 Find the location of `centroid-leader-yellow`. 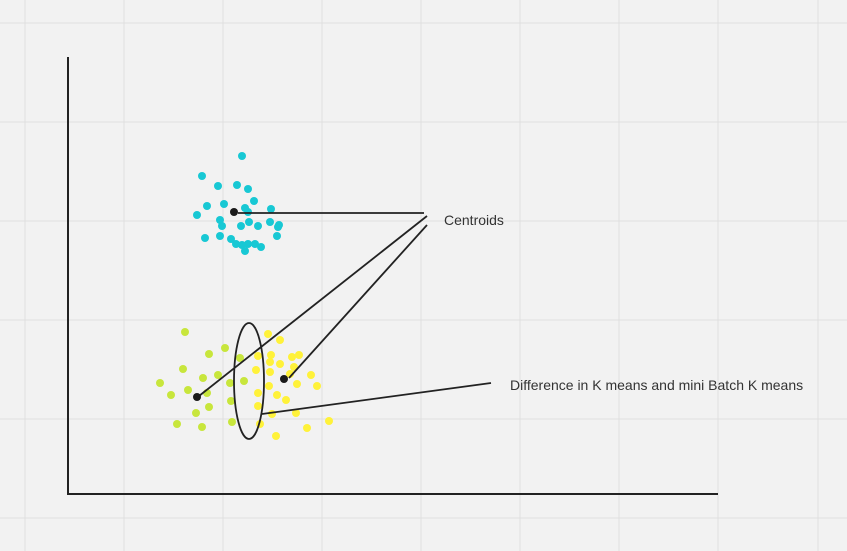

centroid-leader-yellow is located at coordinates (358, 301).